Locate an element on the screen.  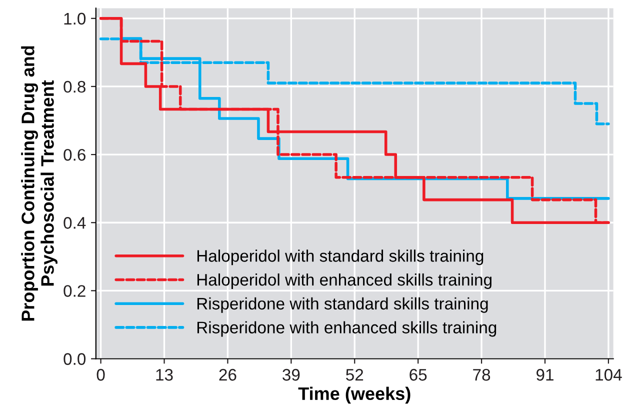
x-tick-label: 91 is located at coordinates (545, 374).